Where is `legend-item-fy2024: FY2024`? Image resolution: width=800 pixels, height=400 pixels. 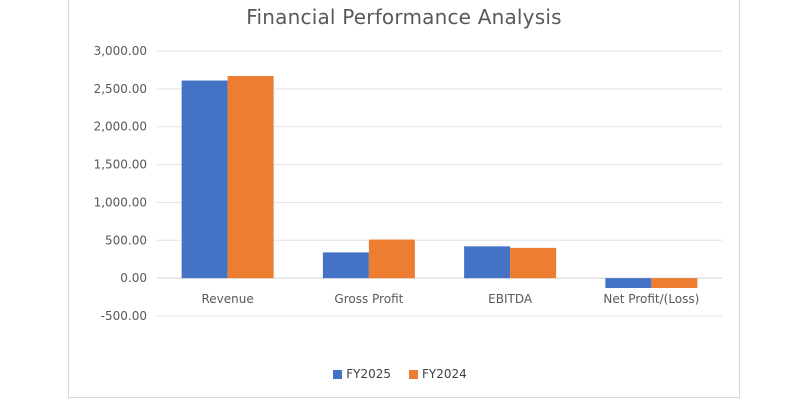 legend-item-fy2024: FY2024 is located at coordinates (438, 374).